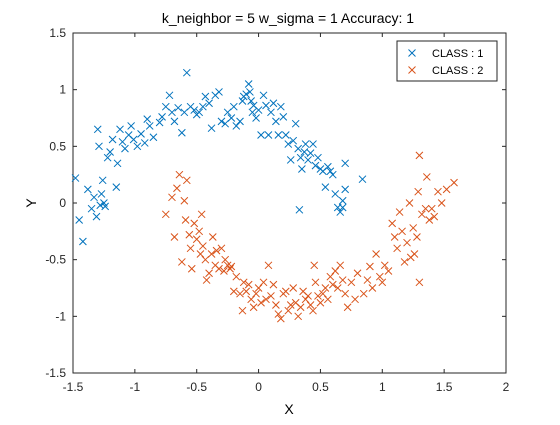  I want to click on x-axis-label: X, so click(289, 409).